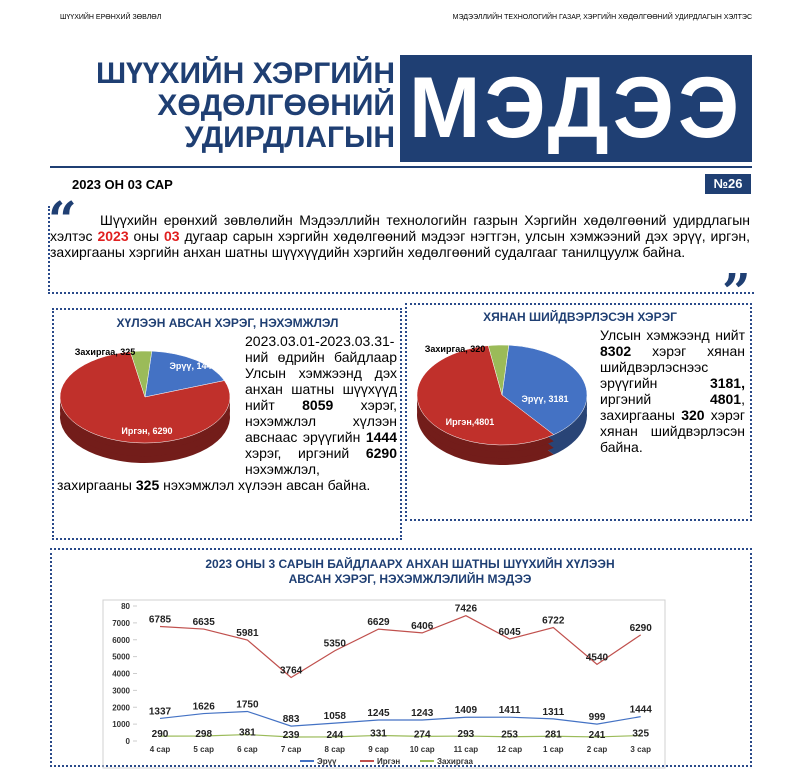 The image size is (801, 769). What do you see at coordinates (672, 367) in the screenshot?
I see `text-run: хэрэг хянан шийдвэрлэснээс эрүүгийн` at bounding box center [672, 367].